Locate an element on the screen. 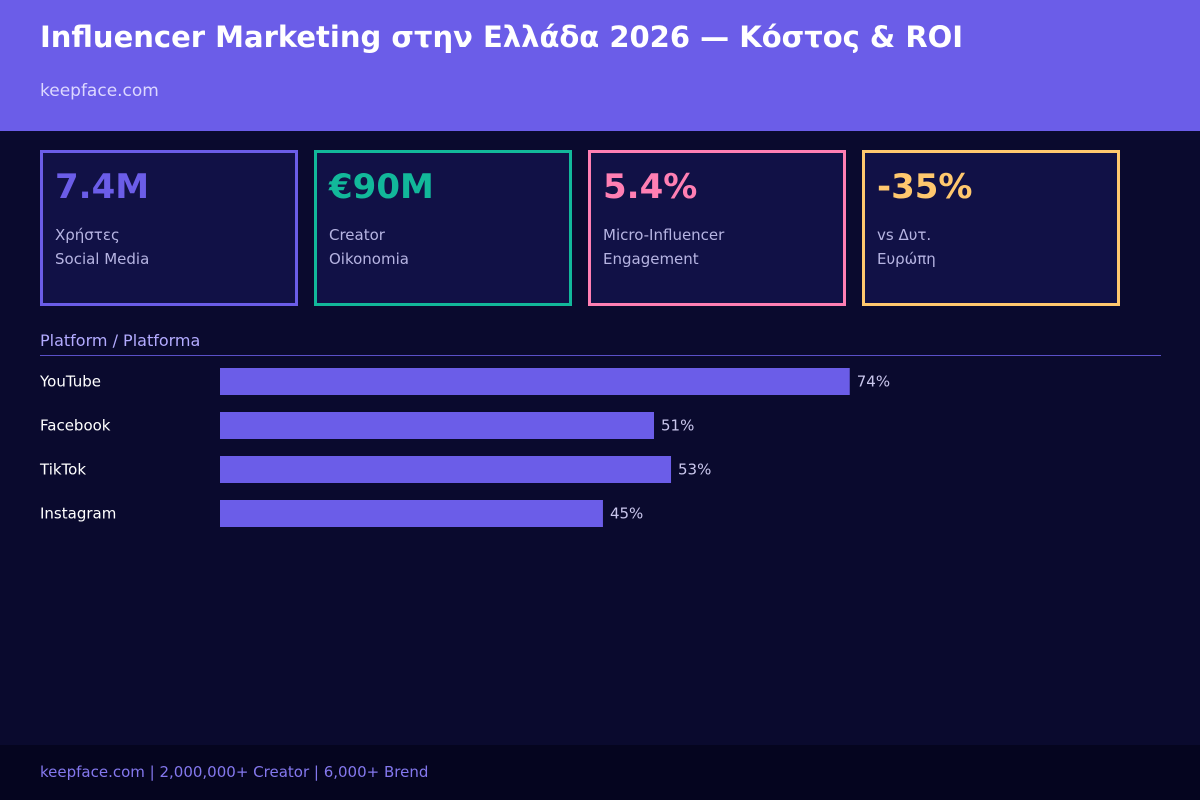  bar-facebook is located at coordinates (437, 425).